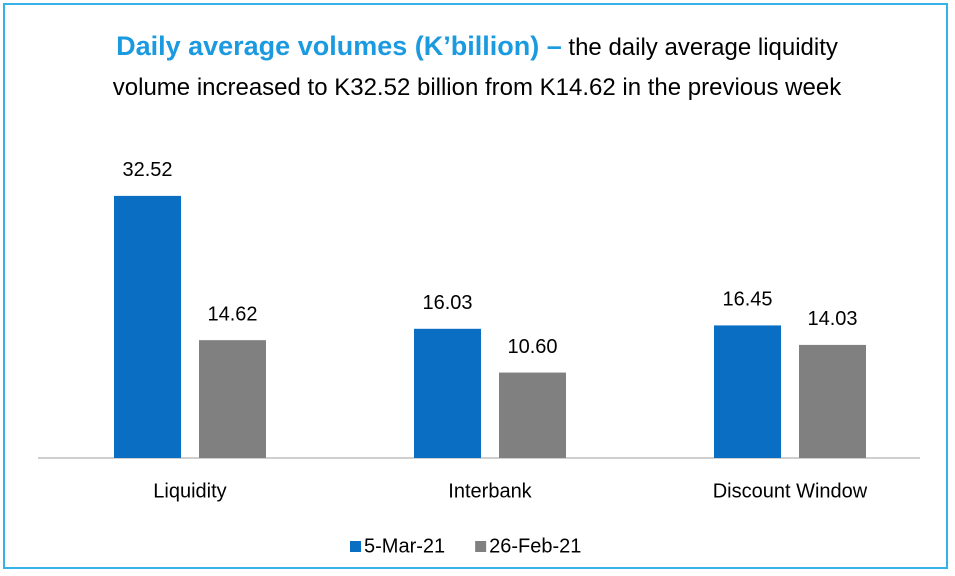 The image size is (955, 576). What do you see at coordinates (404, 546) in the screenshot?
I see `legend-label: 5-Mar-21` at bounding box center [404, 546].